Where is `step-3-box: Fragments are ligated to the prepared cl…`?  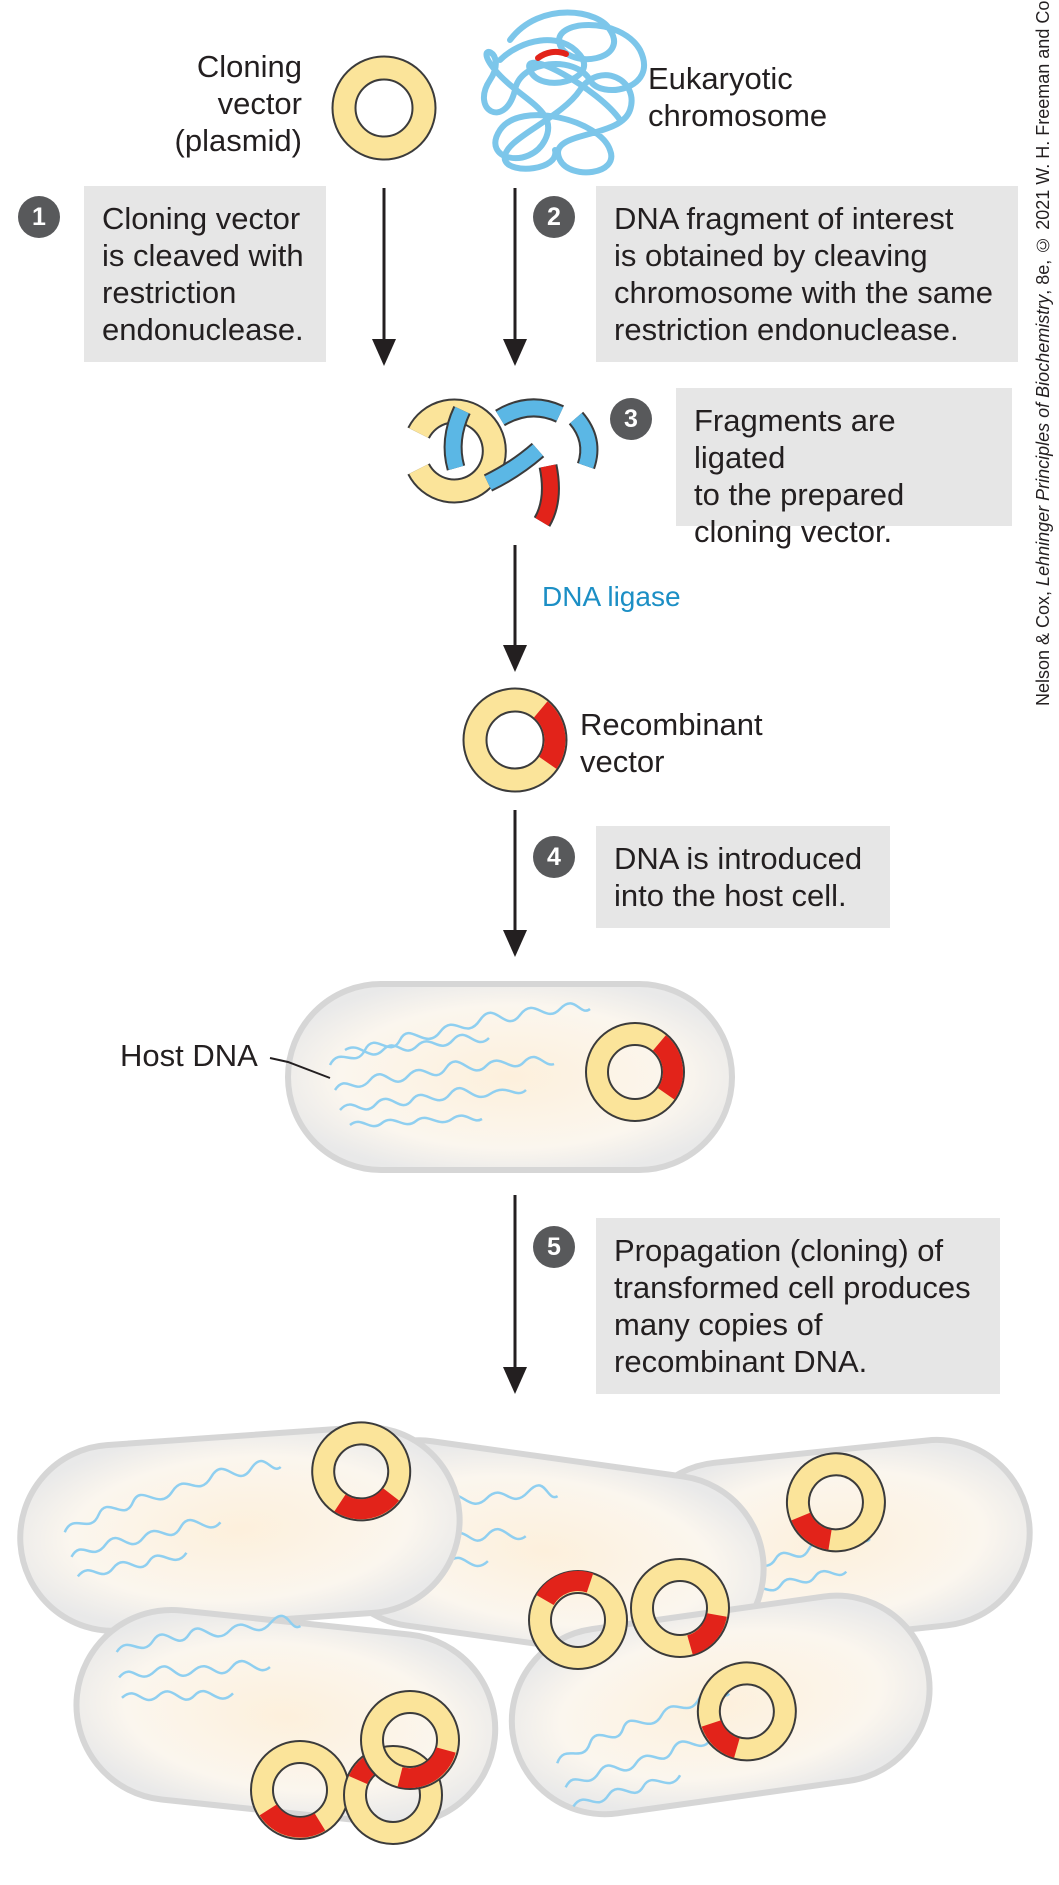
step-3-box: Fragments are ligated to the prepared cl… is located at coordinates (844, 468).